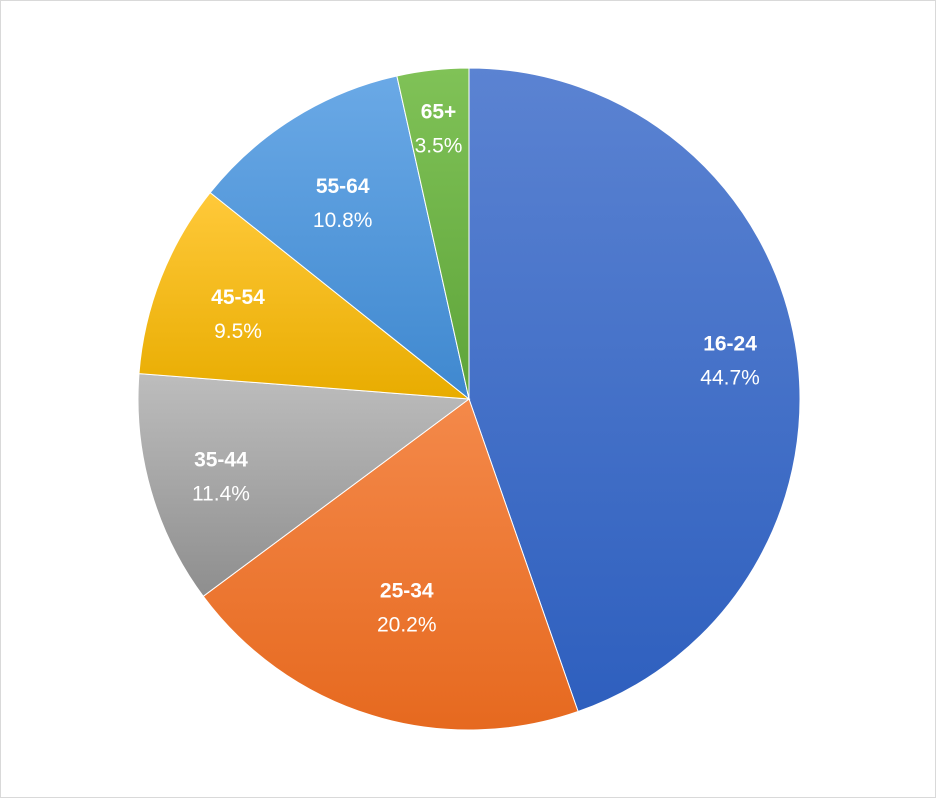  I want to click on slice-label-25-34: 25-34, so click(407, 590).